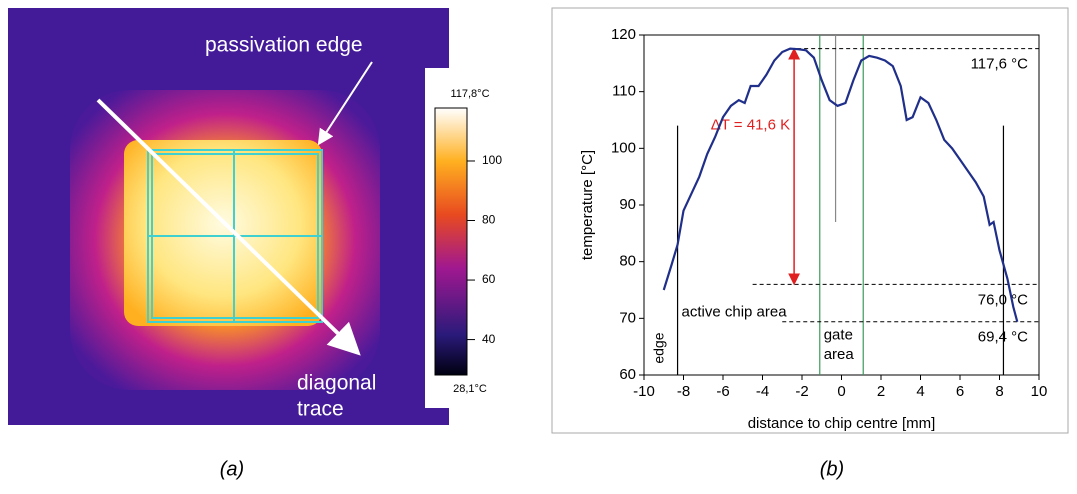  I want to click on x-tick-label: 10, so click(1039, 391).